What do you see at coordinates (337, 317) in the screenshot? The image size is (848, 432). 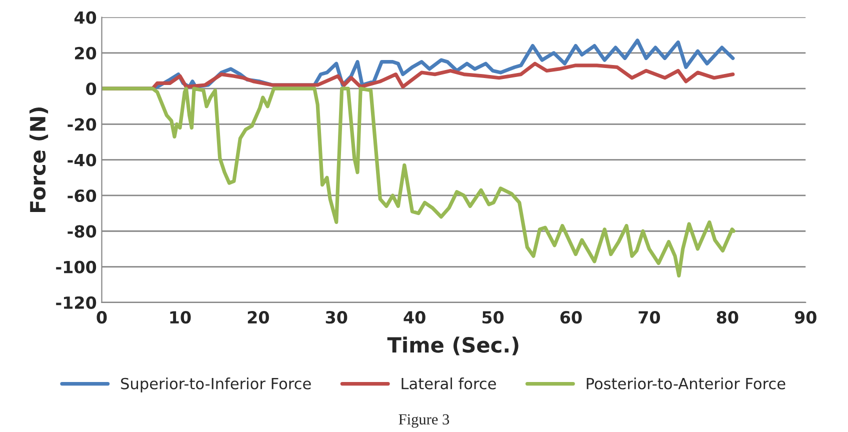 I see `x-tick-label: 30` at bounding box center [337, 317].